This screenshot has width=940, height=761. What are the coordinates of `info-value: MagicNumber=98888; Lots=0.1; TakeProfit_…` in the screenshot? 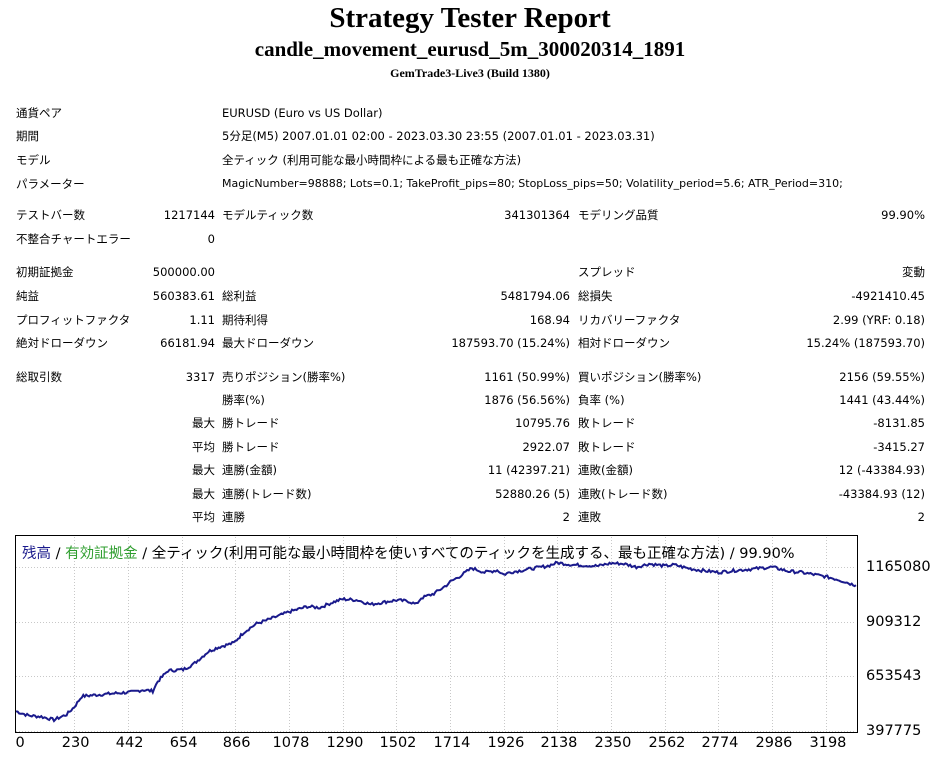 It's located at (532, 183).